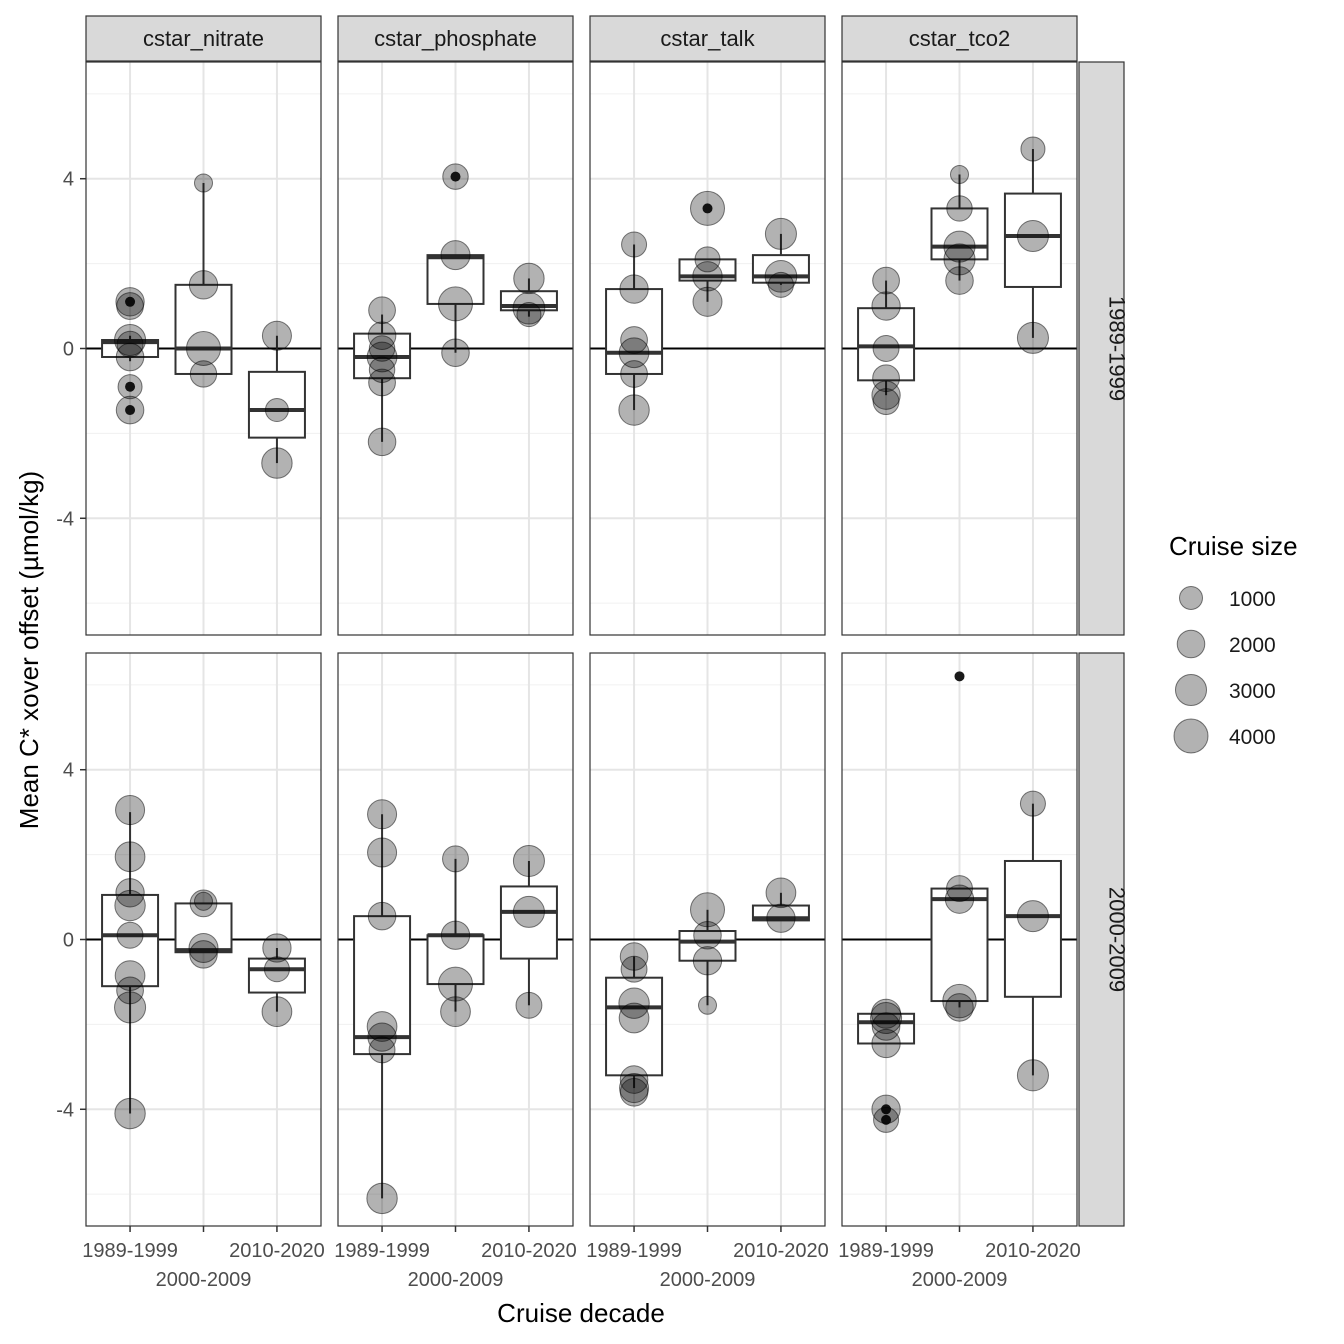 This screenshot has height=1344, width=1344. I want to click on legend-label: 3000, so click(1252, 691).